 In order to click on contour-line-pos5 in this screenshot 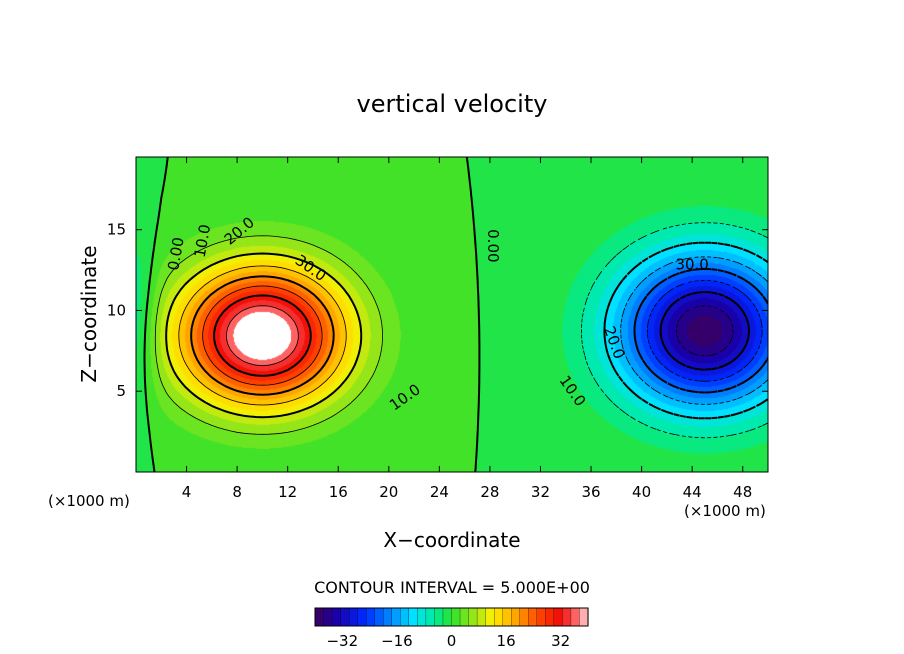, I will do `click(268, 335)`.